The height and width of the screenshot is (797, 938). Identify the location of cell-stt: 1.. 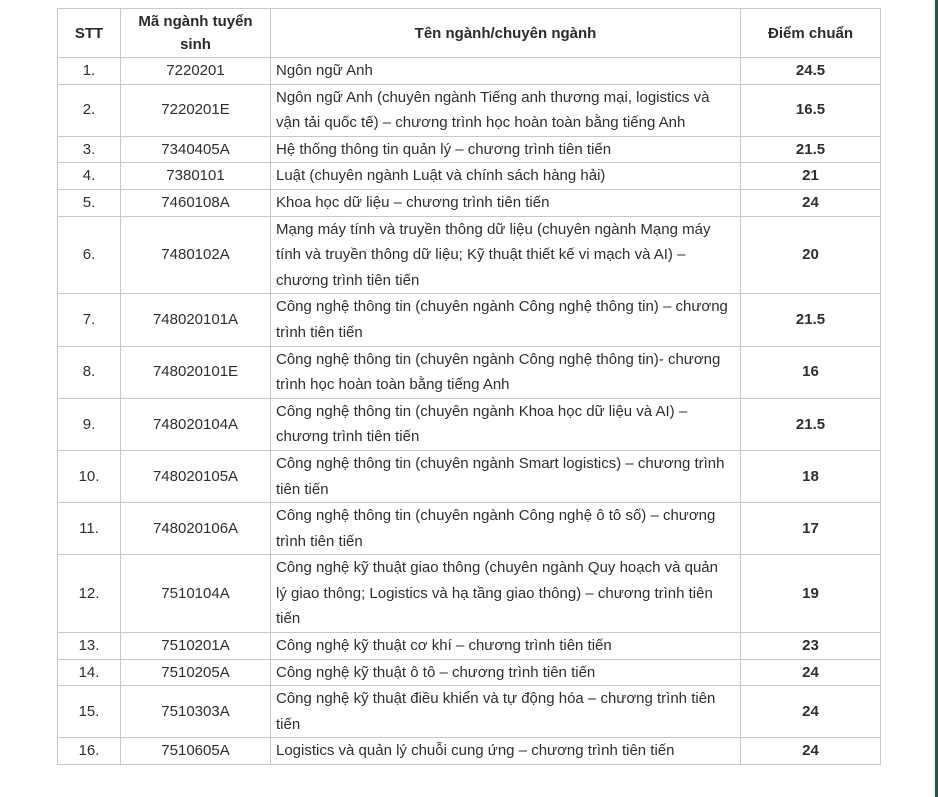
(89, 71).